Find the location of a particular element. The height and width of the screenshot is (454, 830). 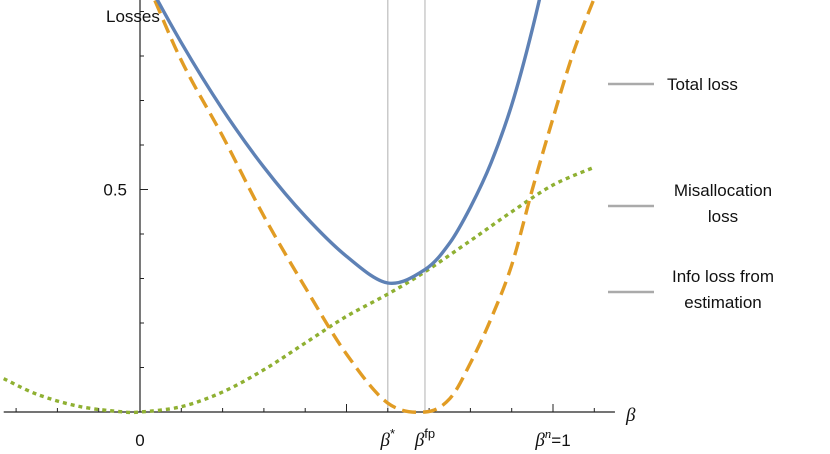

legend-label: Info loss from is located at coordinates (723, 276).